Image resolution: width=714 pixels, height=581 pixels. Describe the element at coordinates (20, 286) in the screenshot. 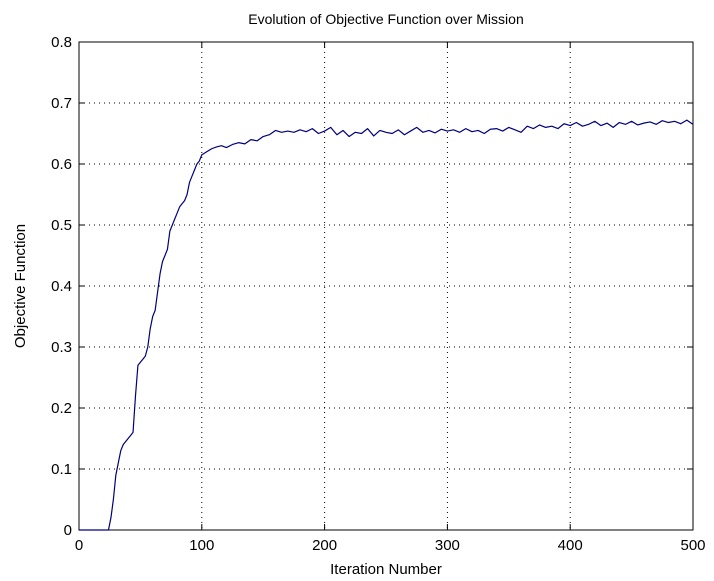

I see `y-axis-label: Objective Function` at that location.